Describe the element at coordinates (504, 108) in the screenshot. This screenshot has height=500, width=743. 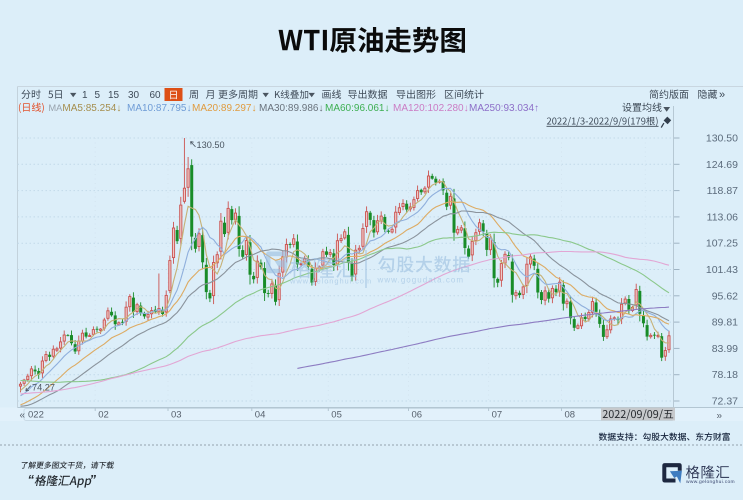
I see `svg-text: MA250:93.034↑` at that location.